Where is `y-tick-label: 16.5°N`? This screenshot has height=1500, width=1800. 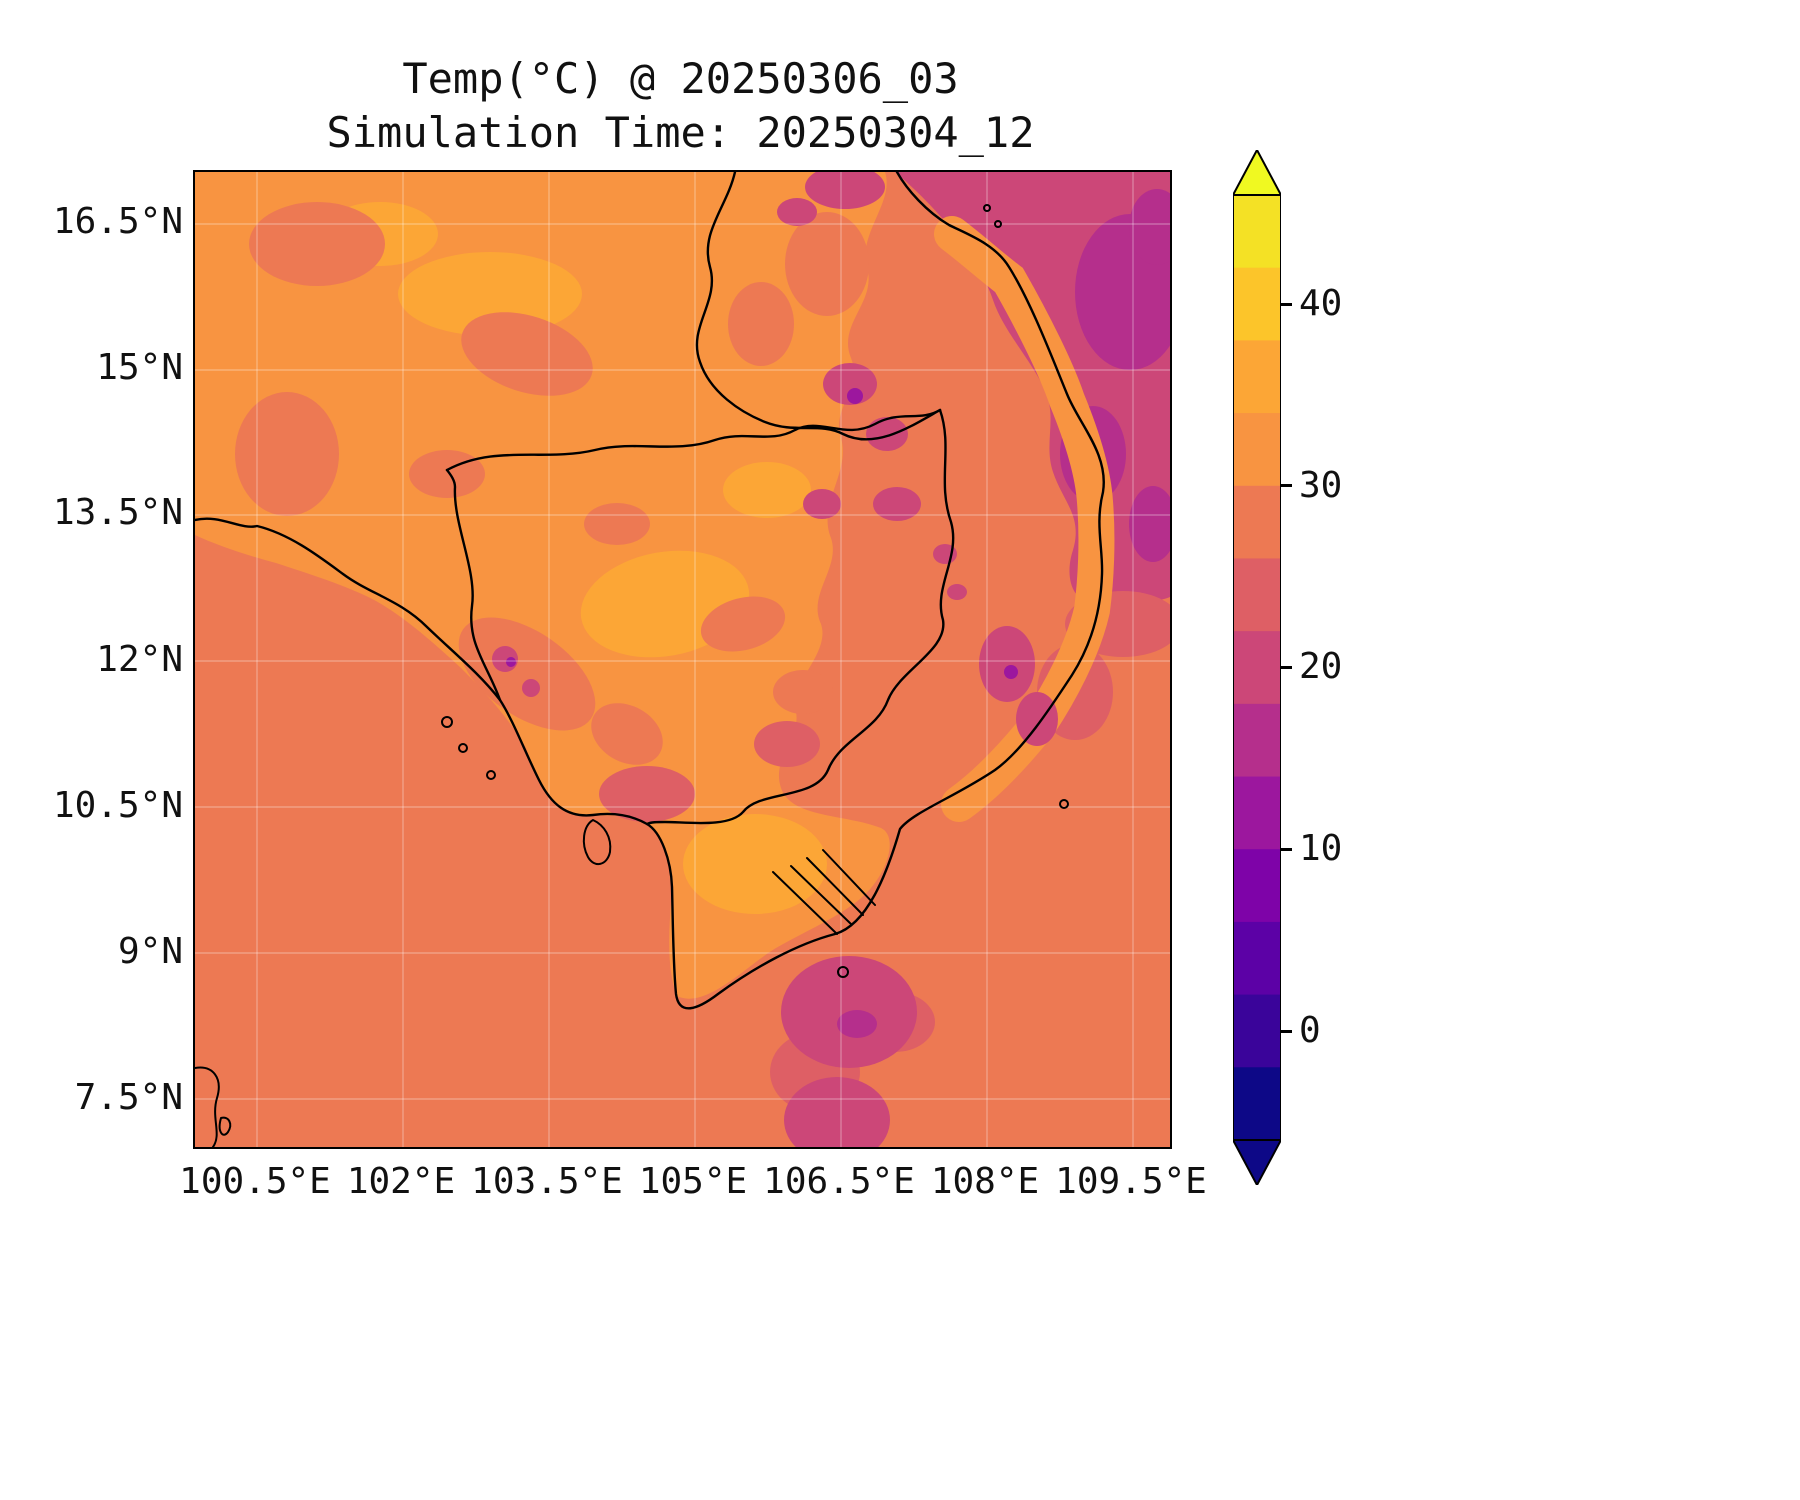
y-tick-label: 16.5°N is located at coordinates (117, 221).